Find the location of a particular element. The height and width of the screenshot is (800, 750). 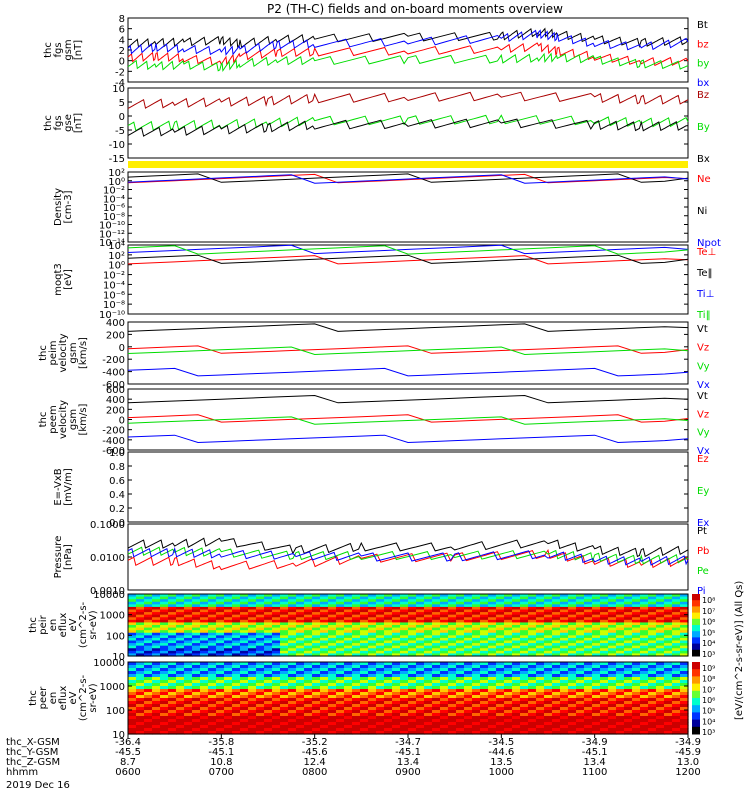

y-tick-label: 0 is located at coordinates (122, 421).